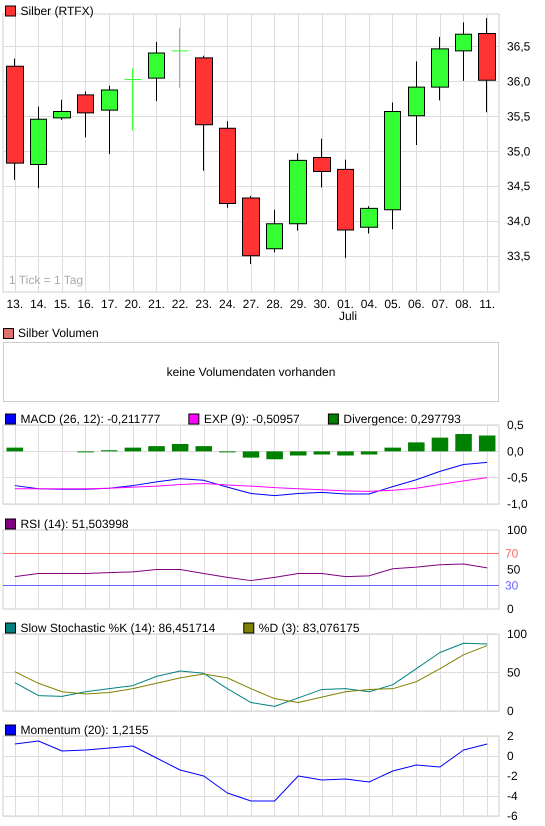 This screenshot has height=826, width=545. What do you see at coordinates (15, 304) in the screenshot?
I see `x-tick-label: 13.` at bounding box center [15, 304].